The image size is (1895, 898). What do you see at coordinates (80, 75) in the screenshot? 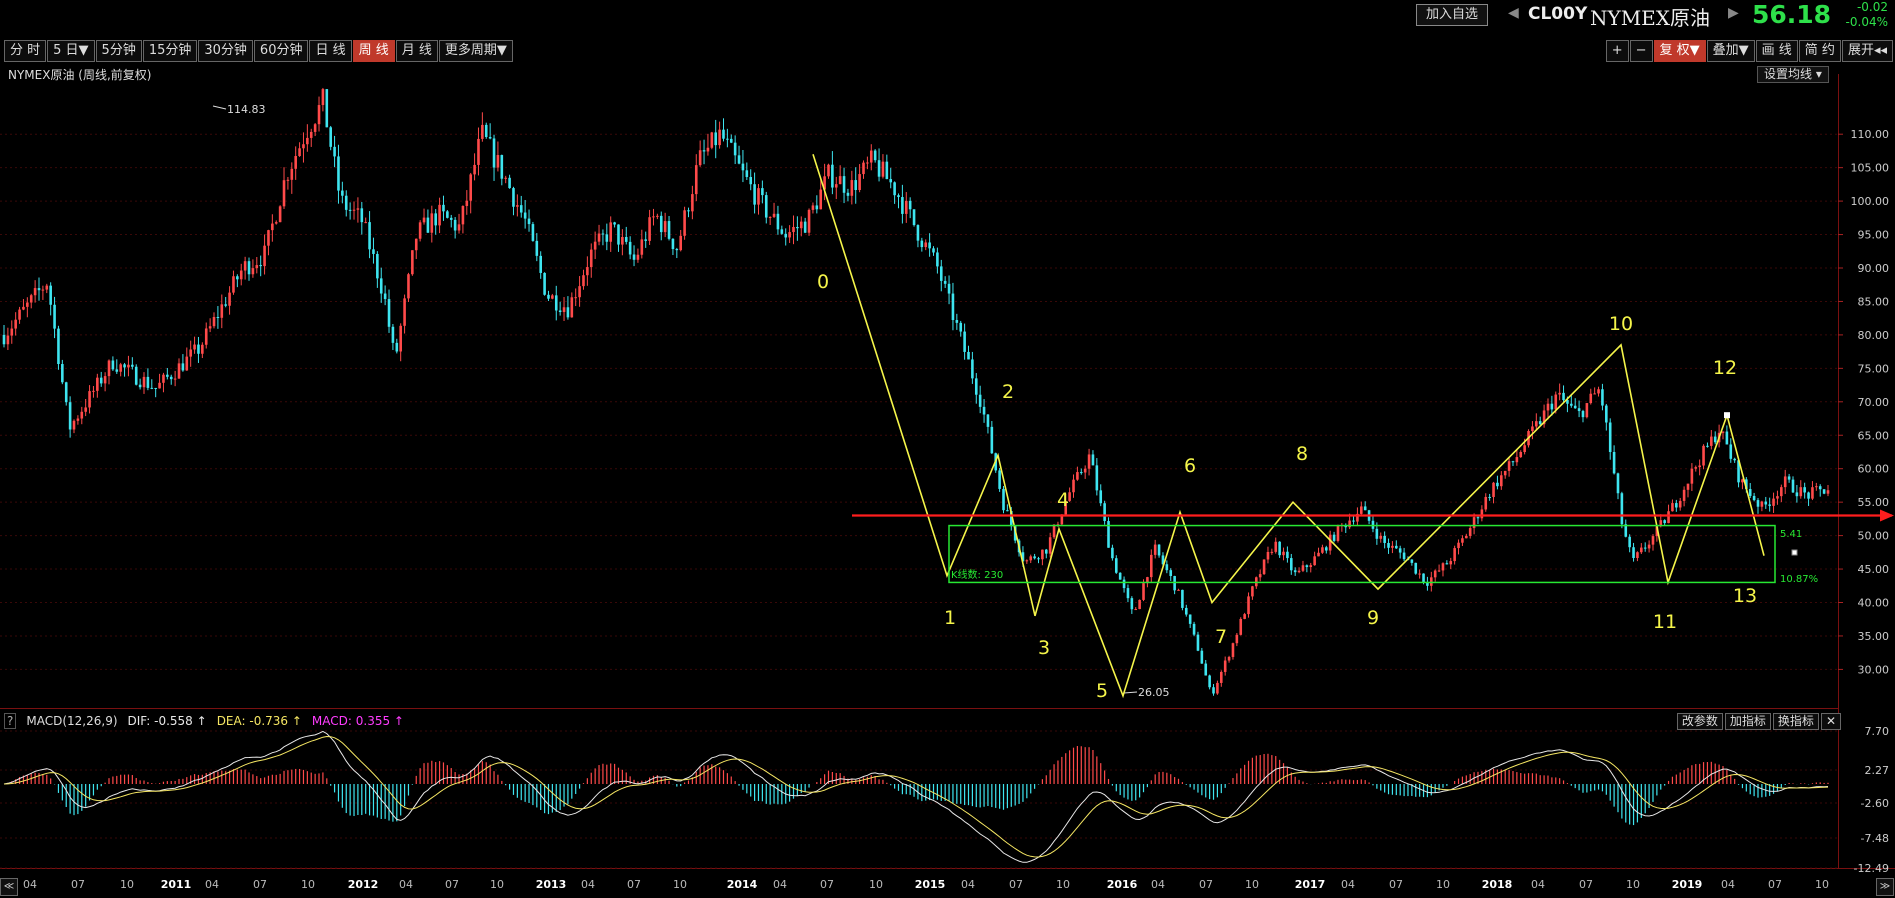
I see `chart-title: NYMEX原油 (周线,前复权)` at bounding box center [80, 75].